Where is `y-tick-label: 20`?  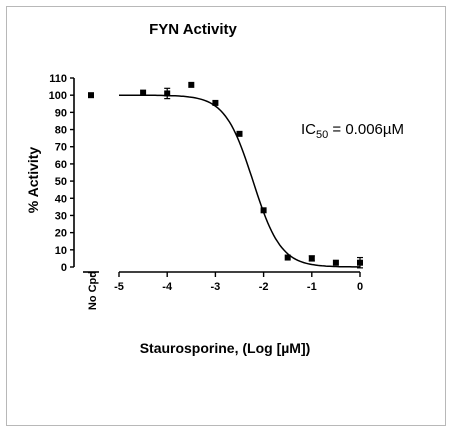
y-tick-label: 20 is located at coordinates (61, 234).